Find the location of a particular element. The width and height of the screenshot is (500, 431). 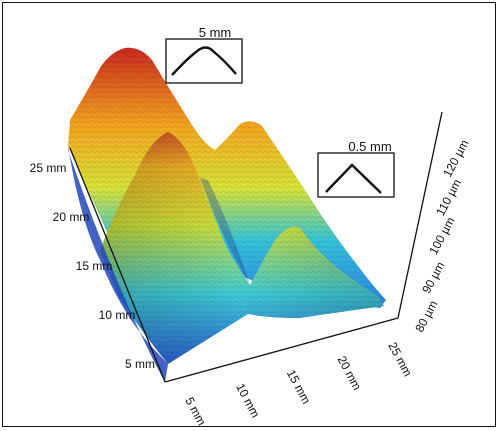

x-axis-ticks: 5 mm 10 mm 15 mm 20 mm 25 mm is located at coordinates (298, 384).